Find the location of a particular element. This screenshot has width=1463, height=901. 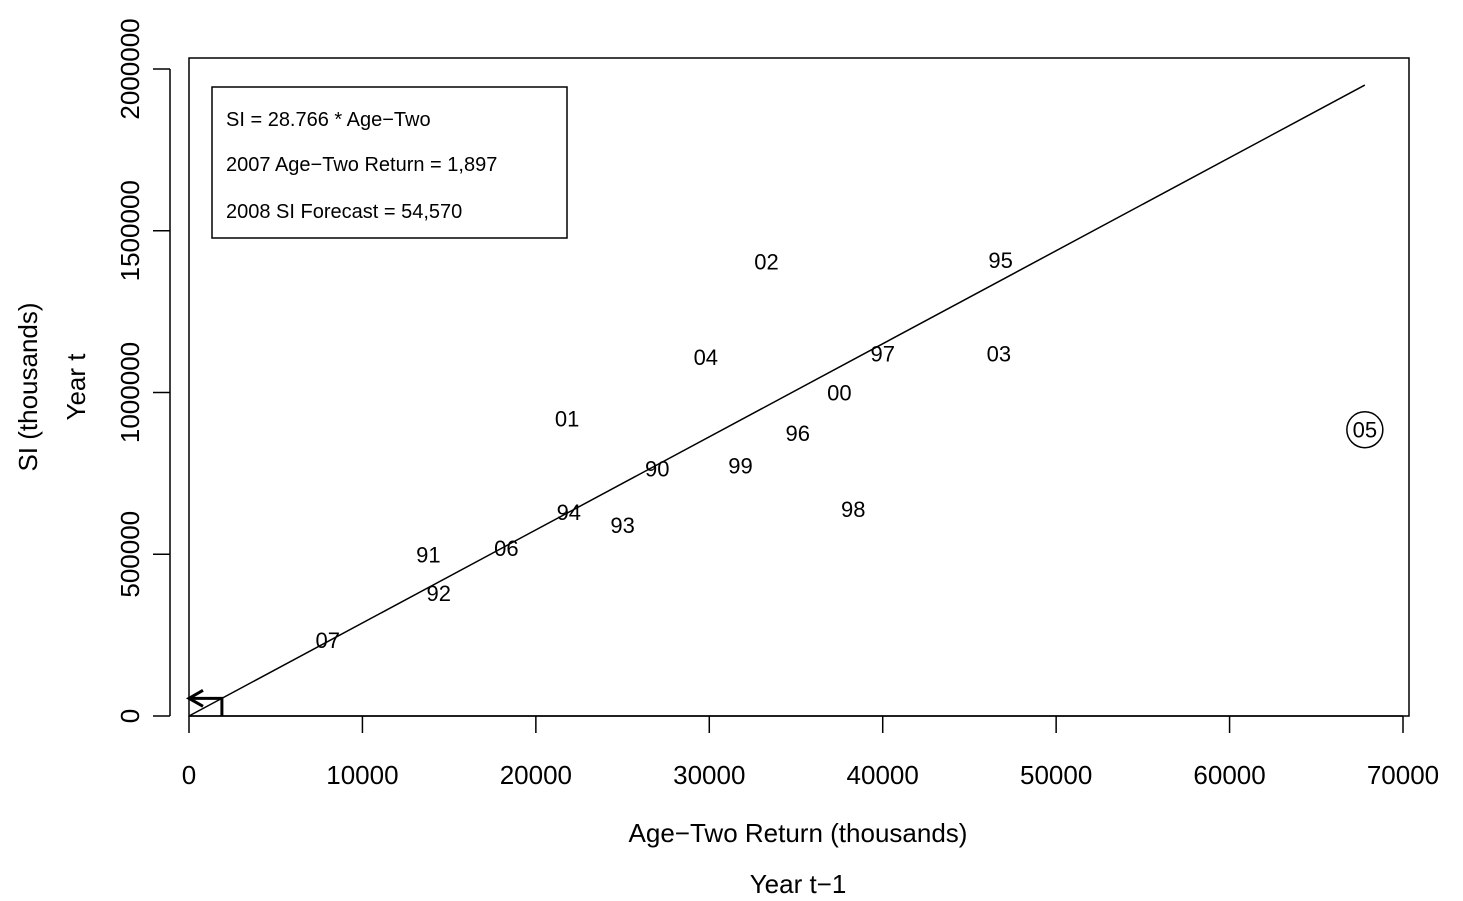

point-label: 96 is located at coordinates (797, 433).